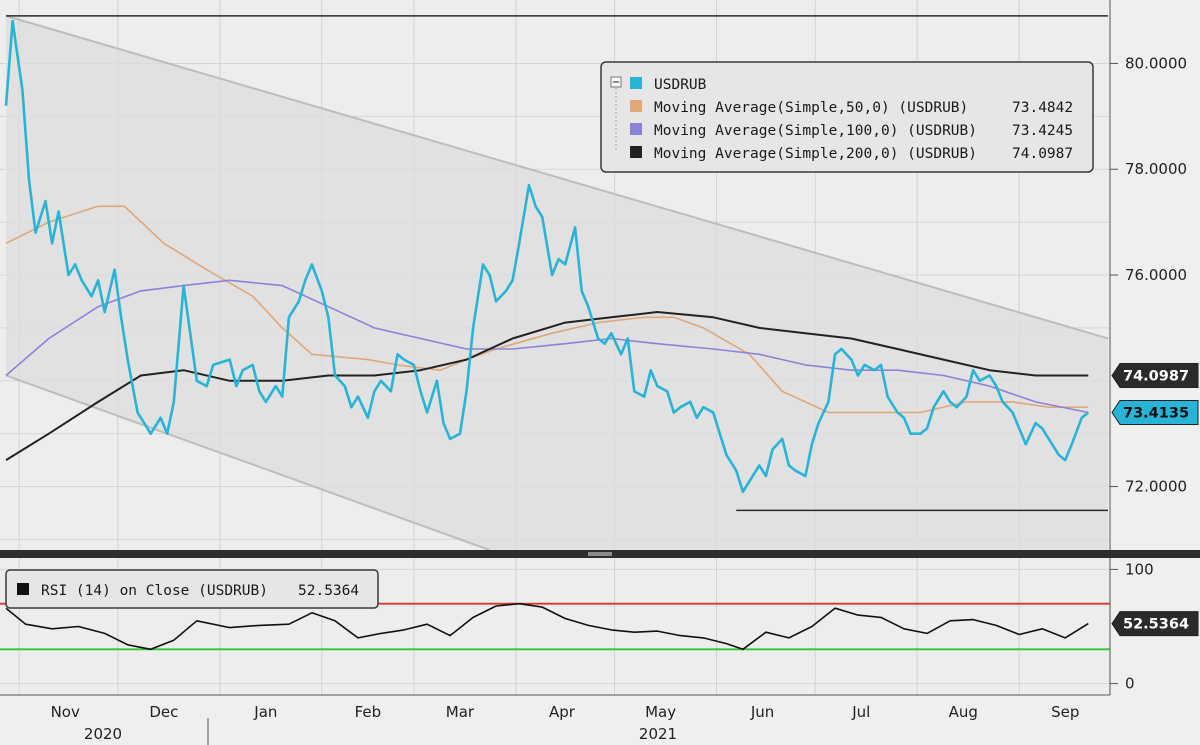  I want to click on legend-swatch-usdrub, so click(636, 83).